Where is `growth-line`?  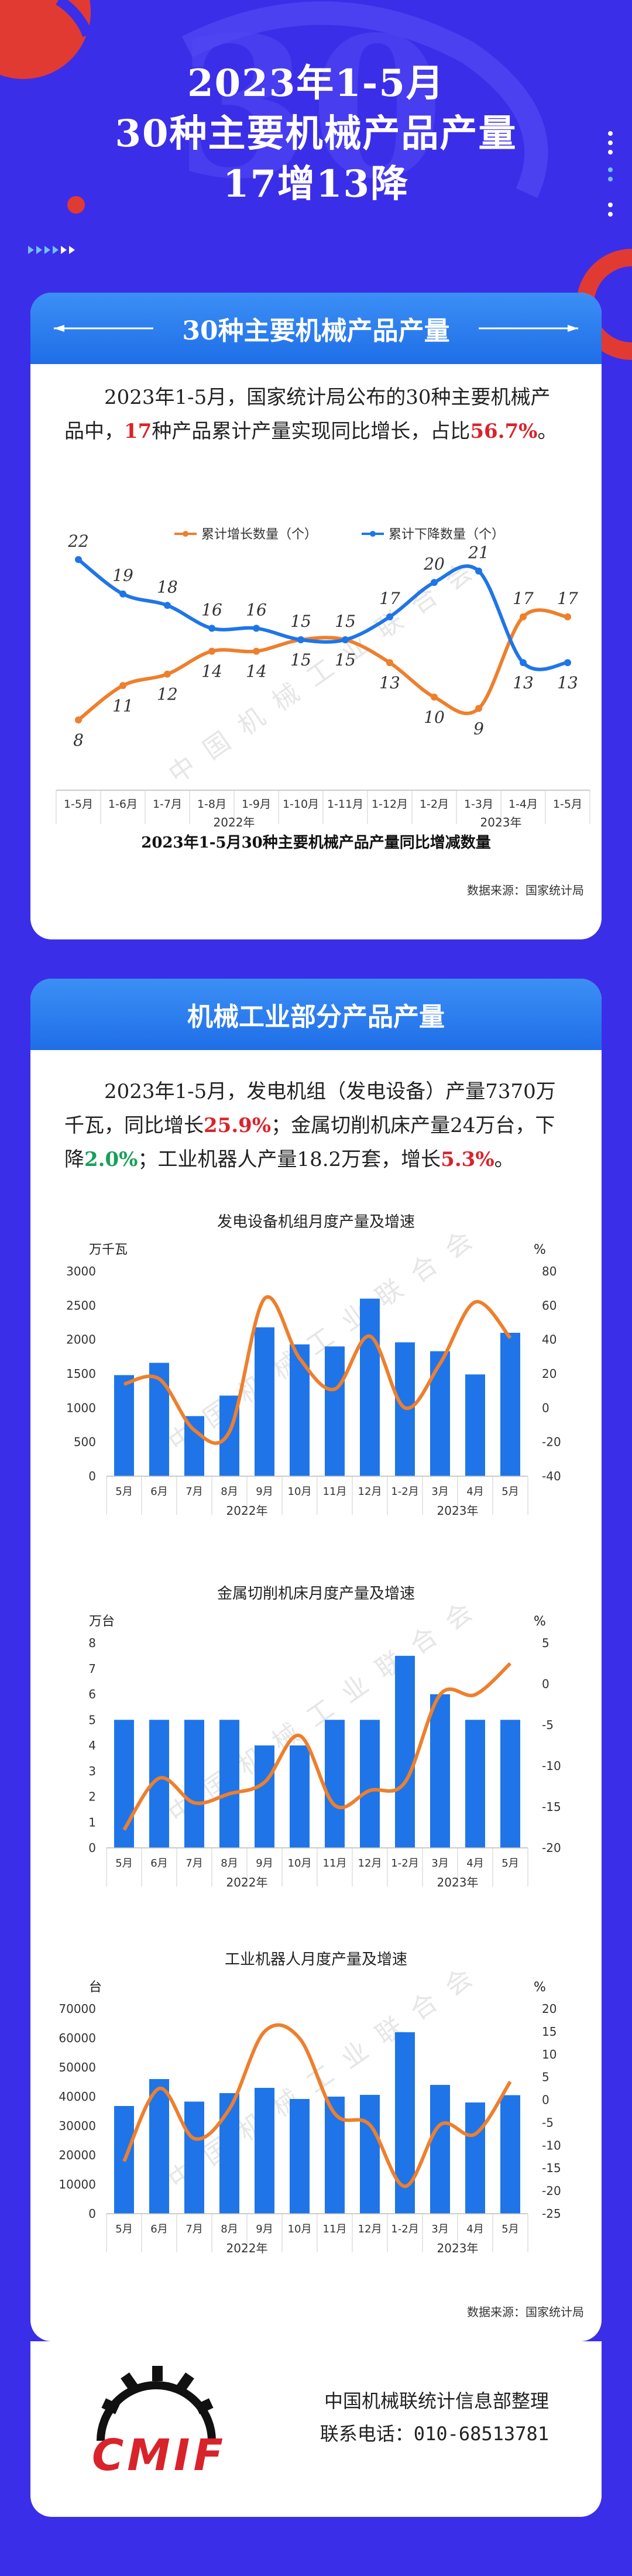
growth-line is located at coordinates (317, 2106).